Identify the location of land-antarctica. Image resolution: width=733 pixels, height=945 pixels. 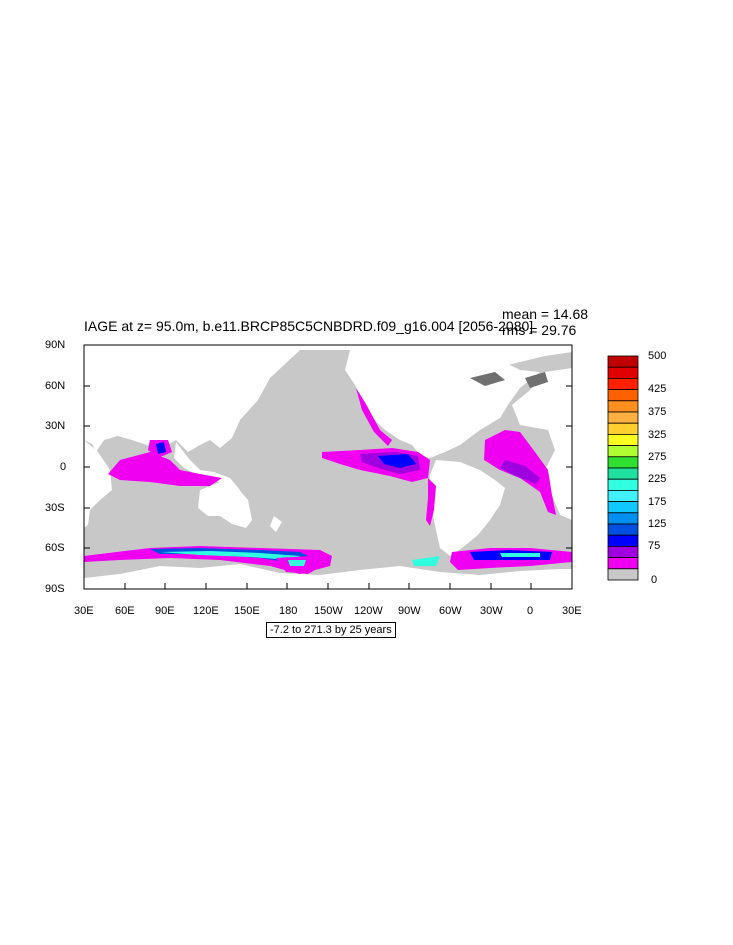
(328, 576).